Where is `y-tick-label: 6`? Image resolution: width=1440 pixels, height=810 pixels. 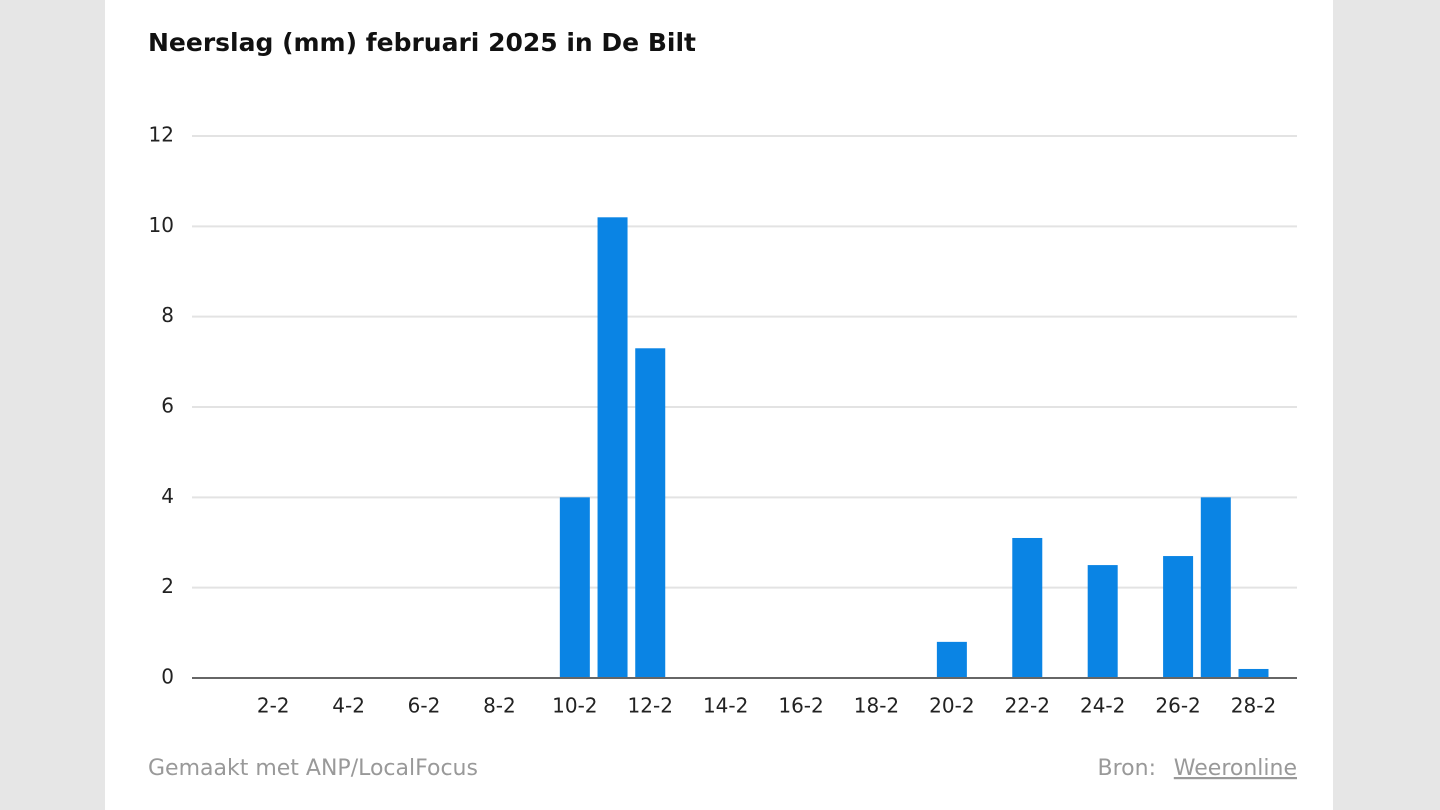 y-tick-label: 6 is located at coordinates (167, 406).